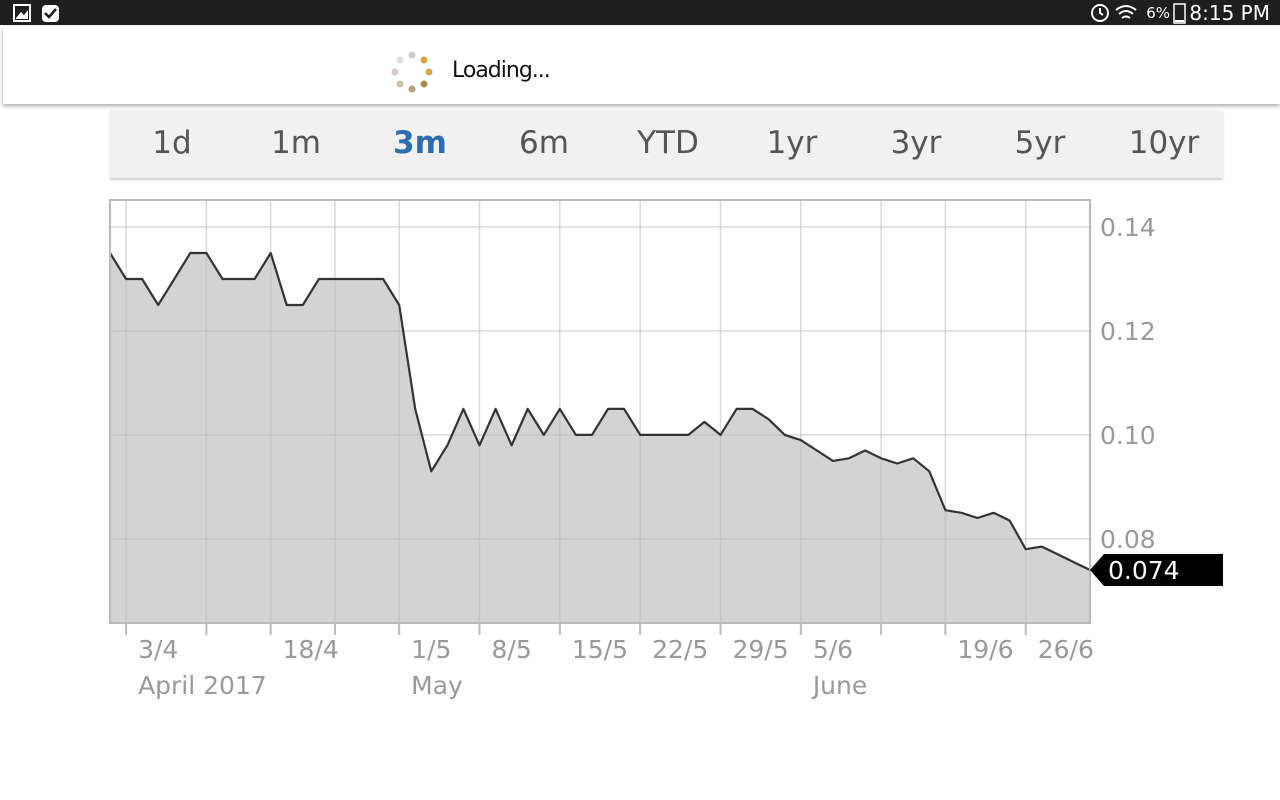 This screenshot has width=1280, height=800. What do you see at coordinates (1066, 649) in the screenshot?
I see `x-tick-label: 26/6` at bounding box center [1066, 649].